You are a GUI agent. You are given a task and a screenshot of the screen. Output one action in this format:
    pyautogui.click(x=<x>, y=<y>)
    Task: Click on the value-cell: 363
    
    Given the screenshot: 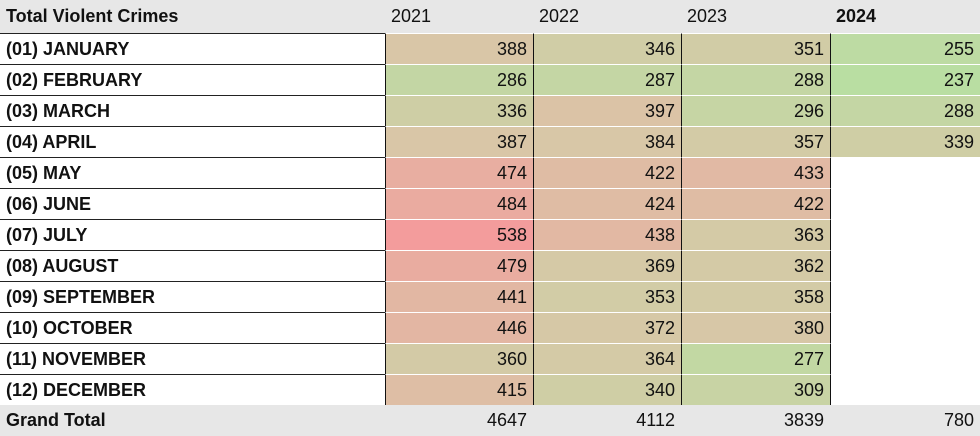 What is the action you would take?
    pyautogui.click(x=755, y=234)
    